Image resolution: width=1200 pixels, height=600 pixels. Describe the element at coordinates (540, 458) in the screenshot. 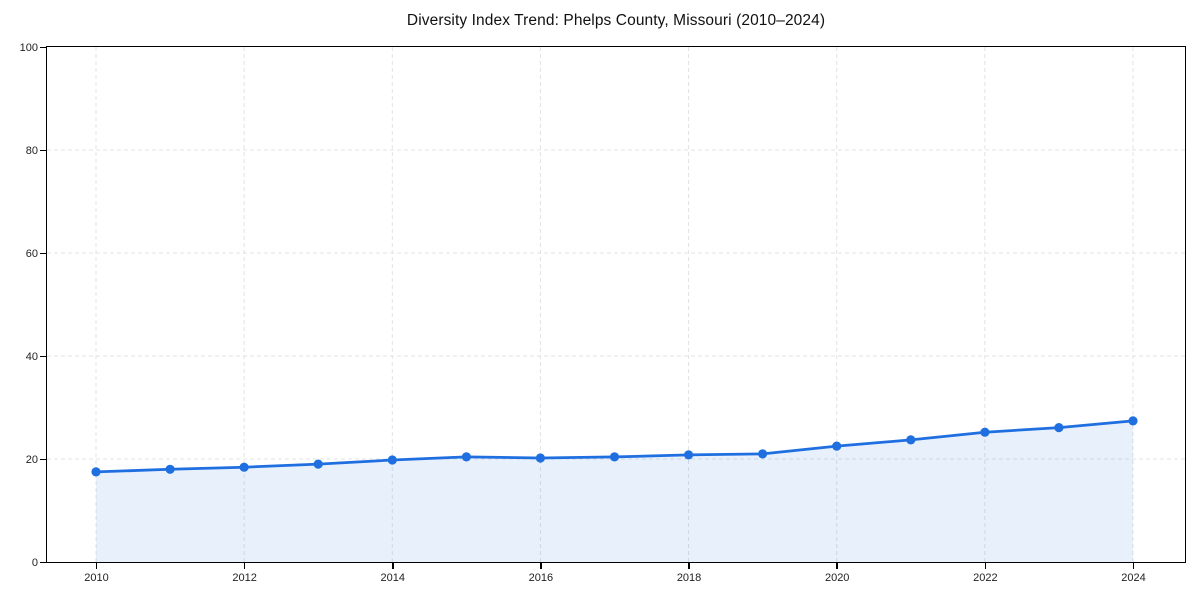

I see `data-point-2016` at that location.